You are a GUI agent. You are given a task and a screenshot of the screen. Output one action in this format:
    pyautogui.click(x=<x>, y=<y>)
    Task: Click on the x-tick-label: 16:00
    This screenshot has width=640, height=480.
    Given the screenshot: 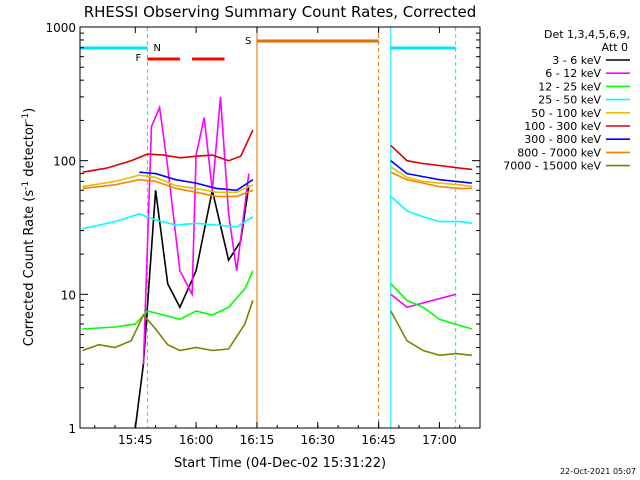 What is the action you would take?
    pyautogui.click(x=196, y=440)
    